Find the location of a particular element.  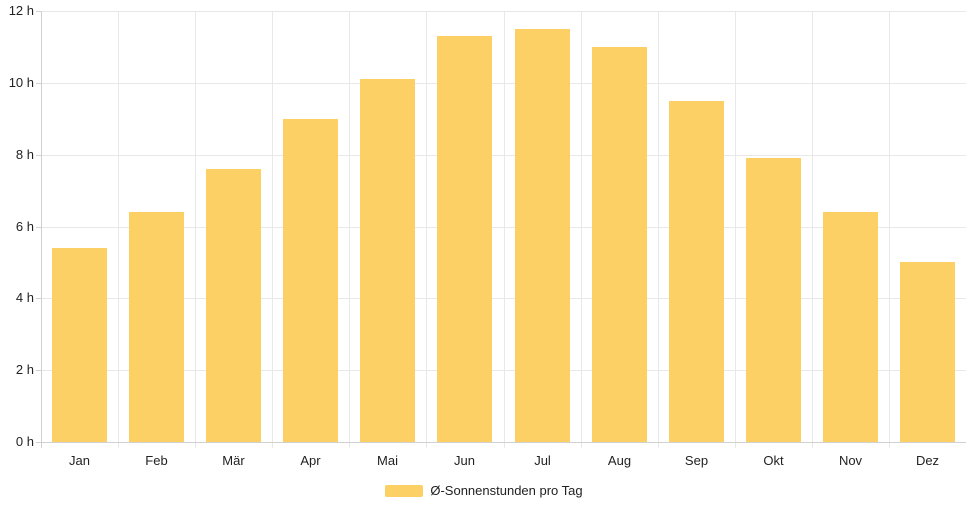

legend: Ø-Sonnenstunden pro Tag is located at coordinates (484, 491).